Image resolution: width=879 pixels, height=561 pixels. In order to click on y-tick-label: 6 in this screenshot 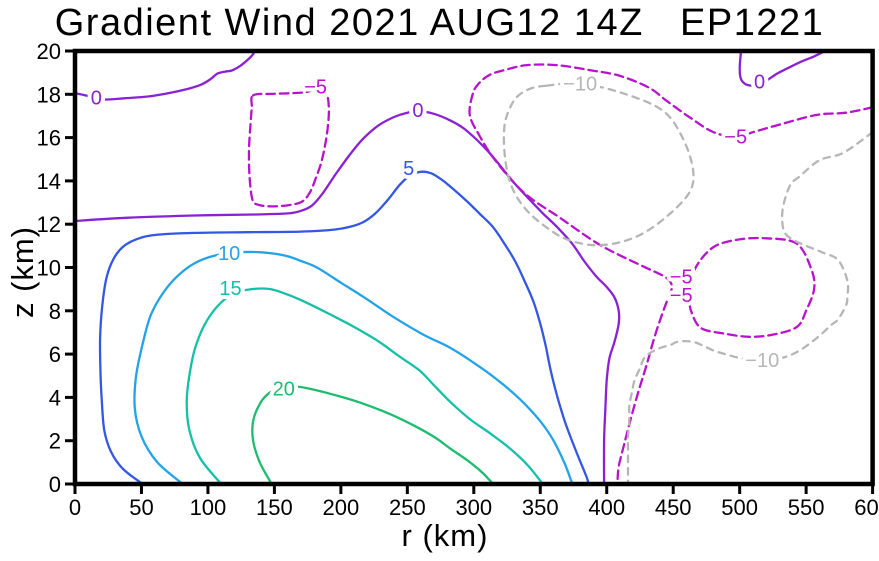, I will do `click(55, 354)`.